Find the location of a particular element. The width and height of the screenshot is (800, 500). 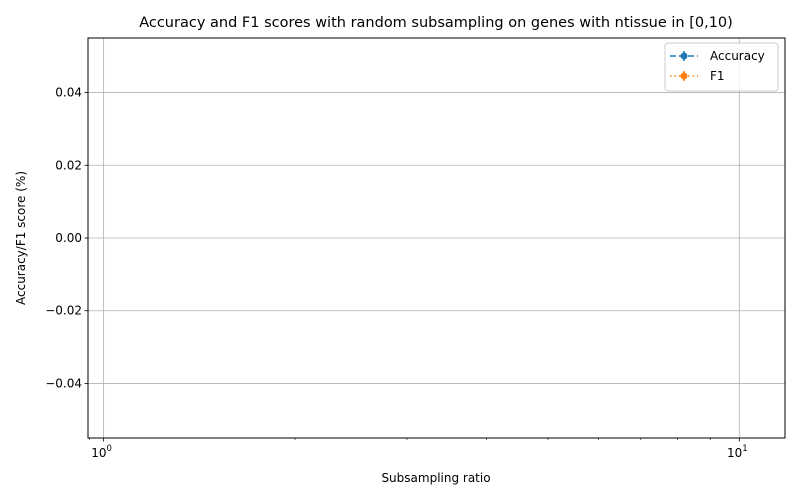

y-tick-label: 0.02 is located at coordinates (68, 165).